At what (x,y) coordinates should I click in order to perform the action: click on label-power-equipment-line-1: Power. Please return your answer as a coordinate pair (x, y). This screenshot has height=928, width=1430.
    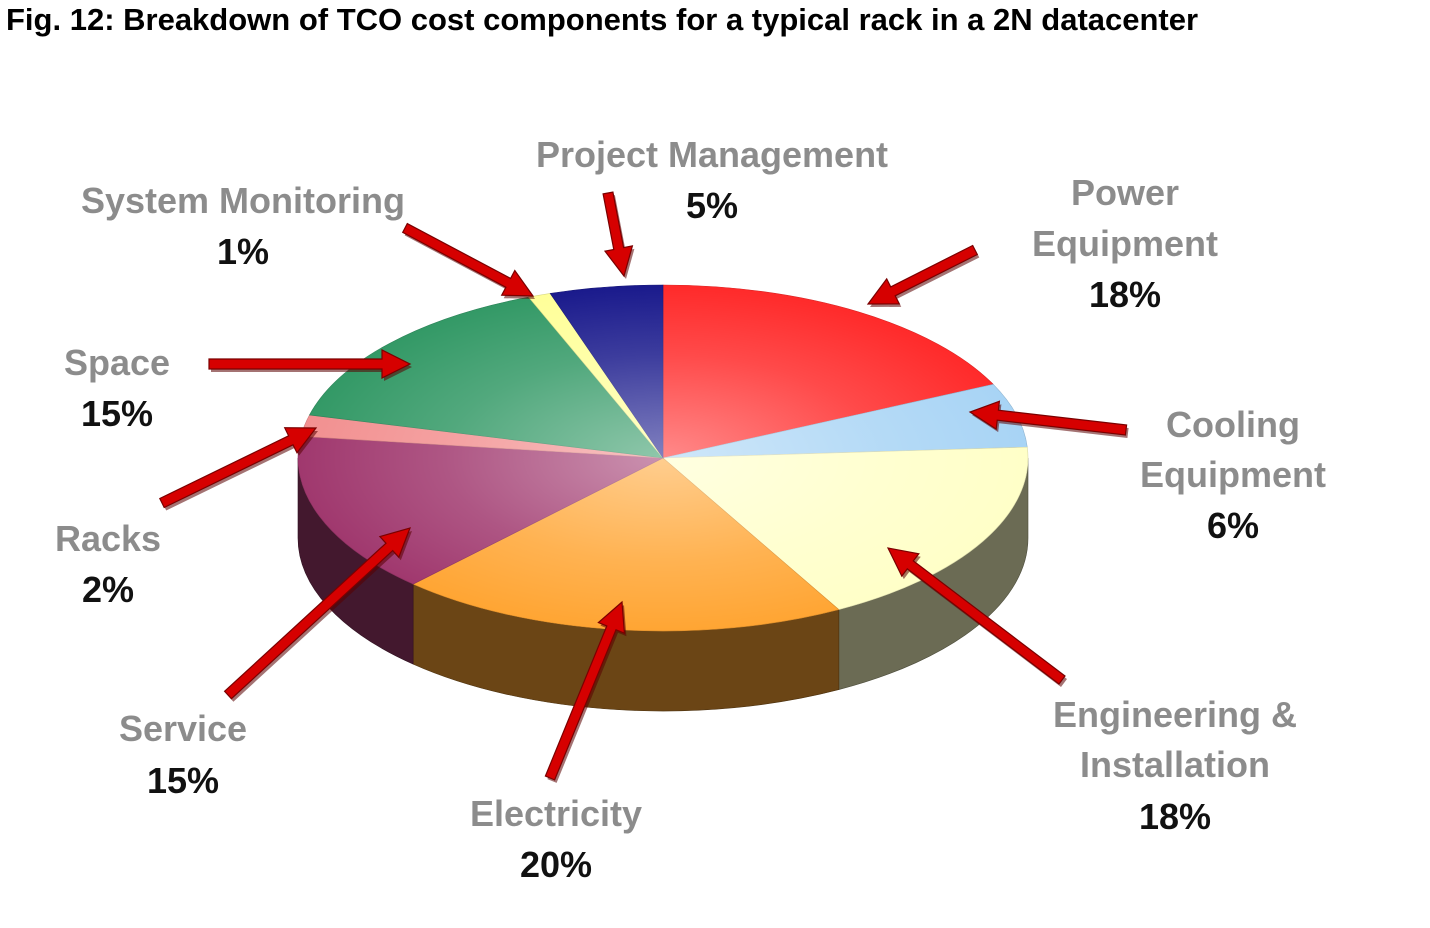
    Looking at the image, I should click on (1125, 192).